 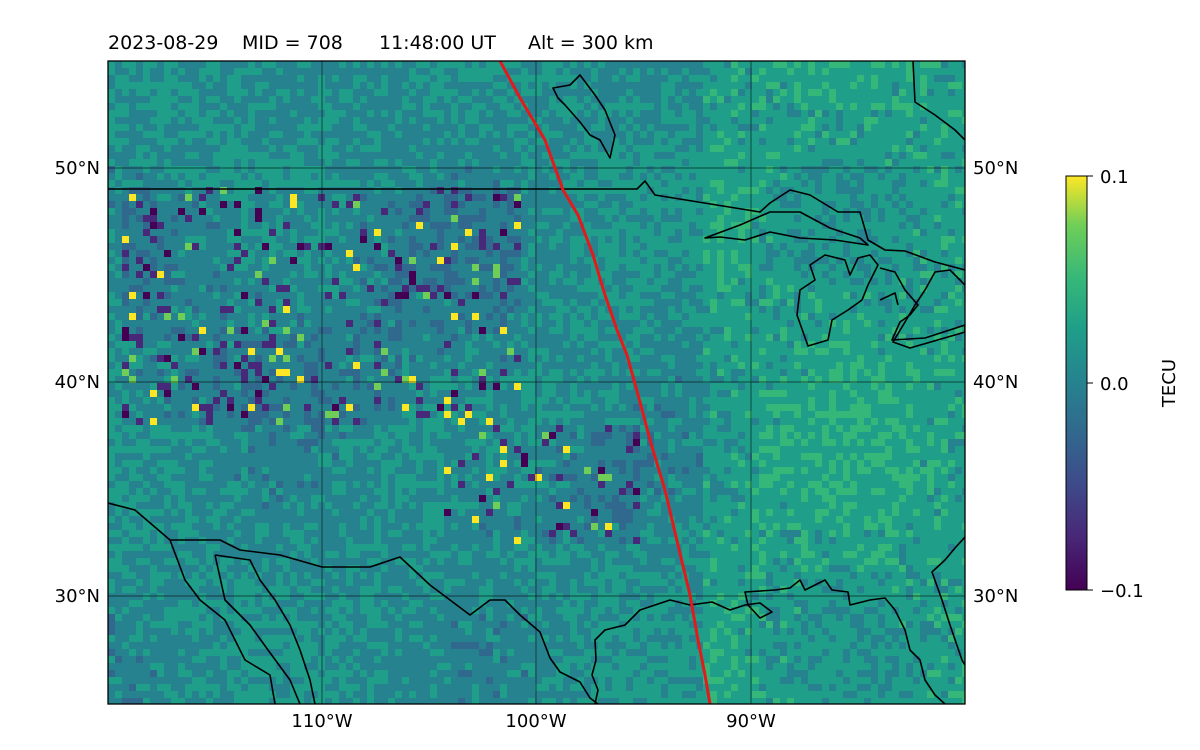 I want to click on hudson-bay-inlet, so click(x=584, y=116).